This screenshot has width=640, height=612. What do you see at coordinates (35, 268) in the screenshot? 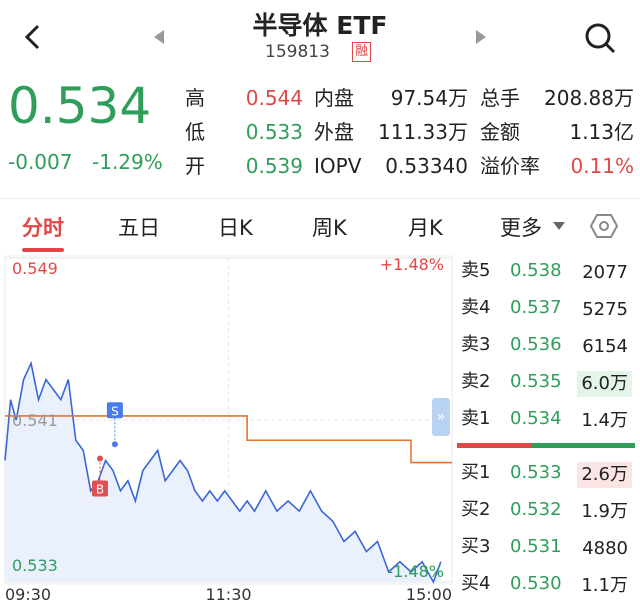
I see `y-tick-label: 0.549` at bounding box center [35, 268].